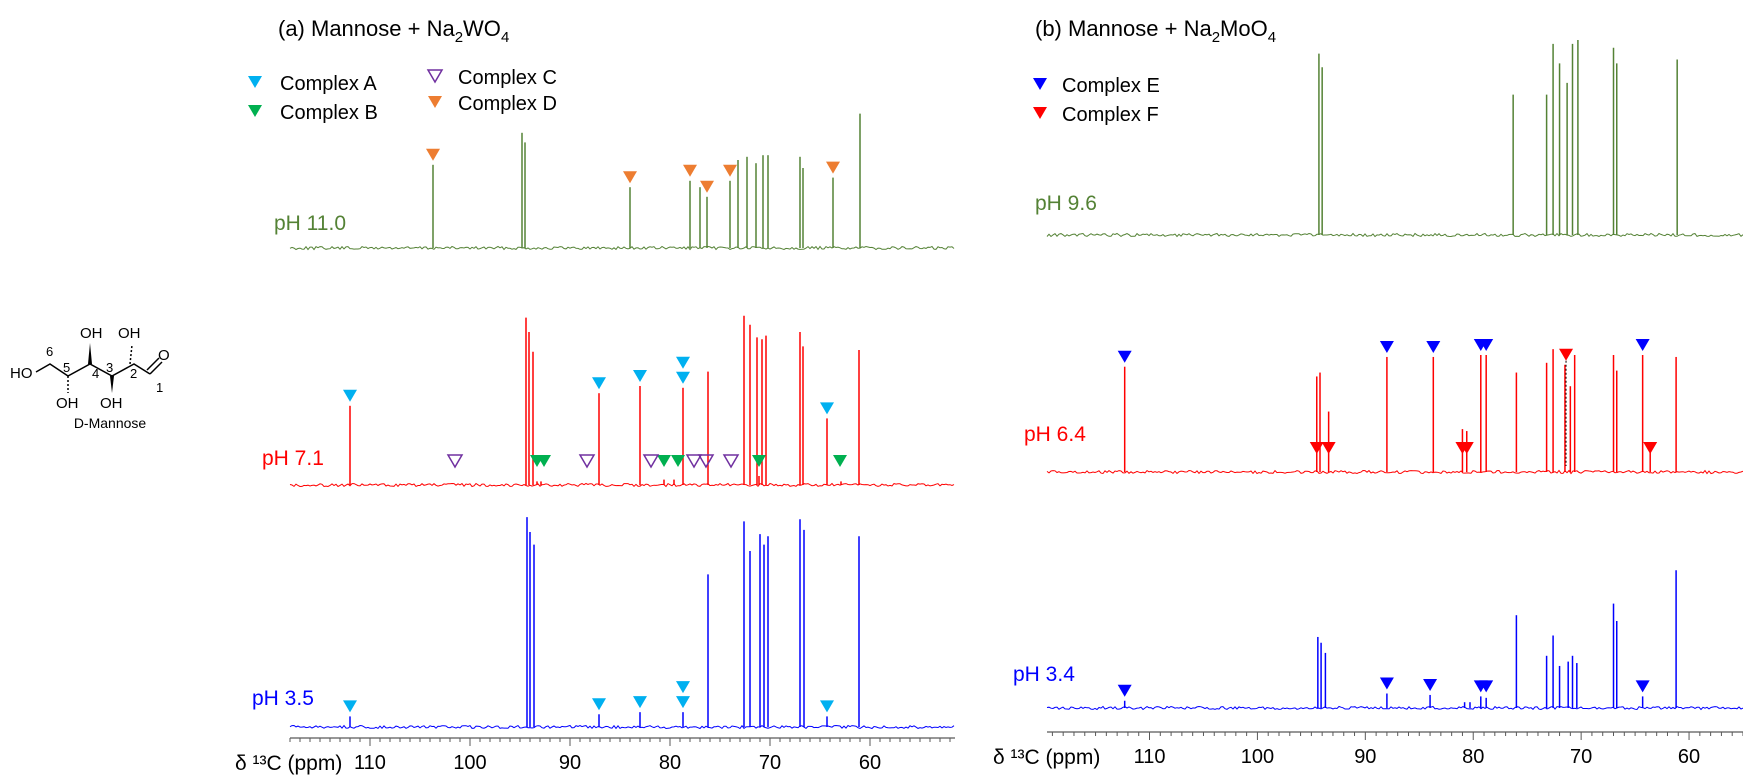 The width and height of the screenshot is (1743, 777). Describe the element at coordinates (1096, 100) in the screenshot. I see `panel-b-legend: Complex E Complex F` at that location.